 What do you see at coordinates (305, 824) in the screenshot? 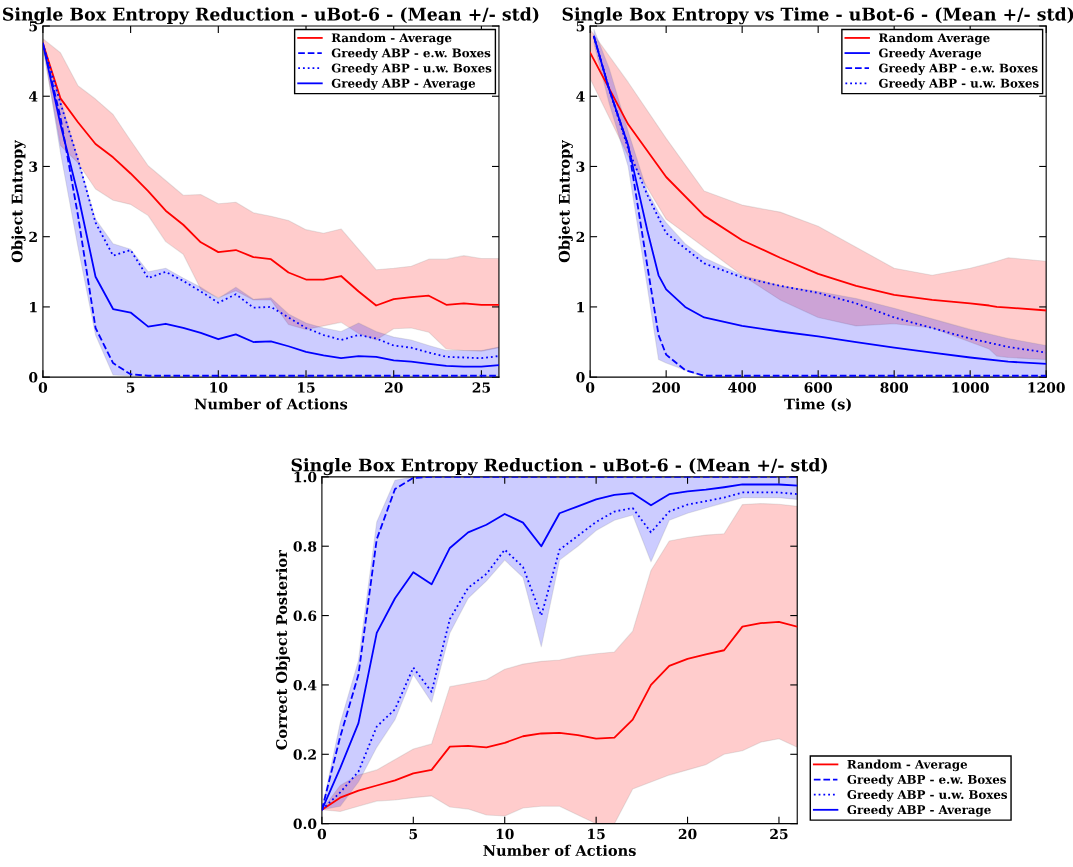
I see `y-tick-label: 0.0` at bounding box center [305, 824].